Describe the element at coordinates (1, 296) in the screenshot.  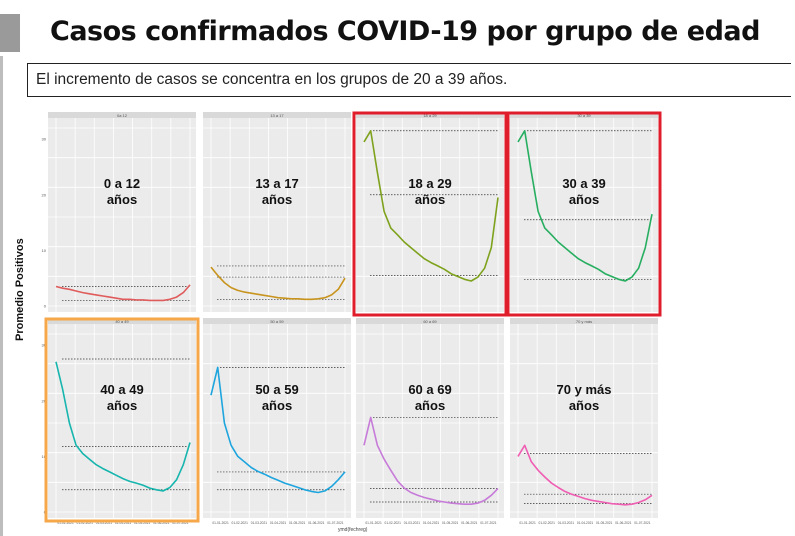
I see `side-accent-line` at that location.